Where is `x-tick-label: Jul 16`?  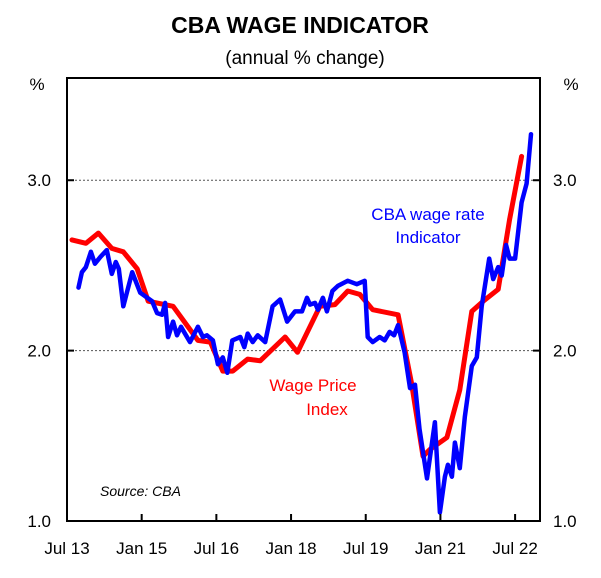
x-tick-label: Jul 16 is located at coordinates (216, 548).